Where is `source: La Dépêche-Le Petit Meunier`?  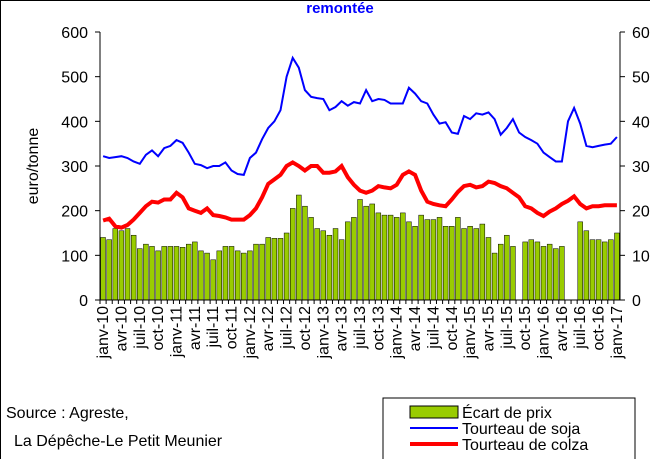
source: La Dépêche-Le Petit Meunier is located at coordinates (118, 441).